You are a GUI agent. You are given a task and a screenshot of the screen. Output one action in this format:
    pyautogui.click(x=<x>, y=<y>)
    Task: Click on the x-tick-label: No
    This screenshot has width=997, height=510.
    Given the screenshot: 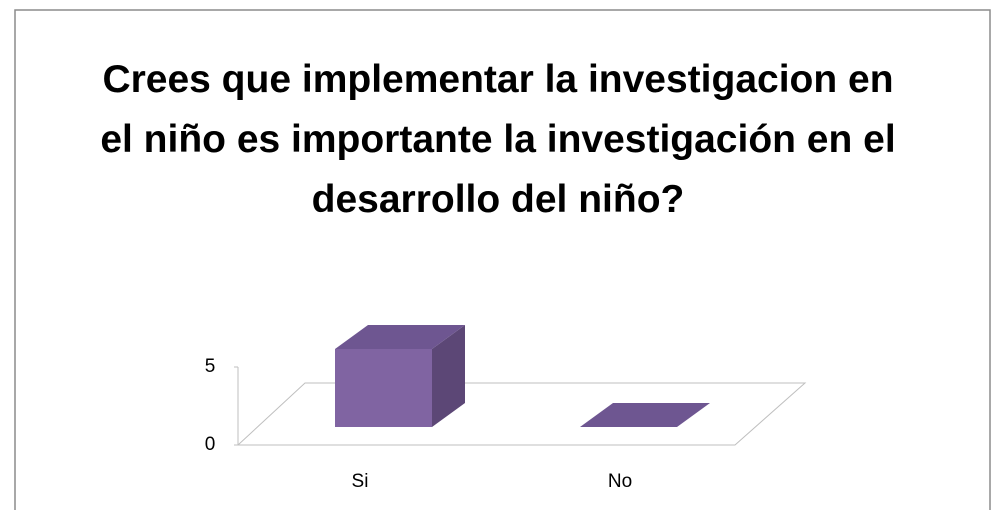 What is the action you would take?
    pyautogui.click(x=620, y=481)
    